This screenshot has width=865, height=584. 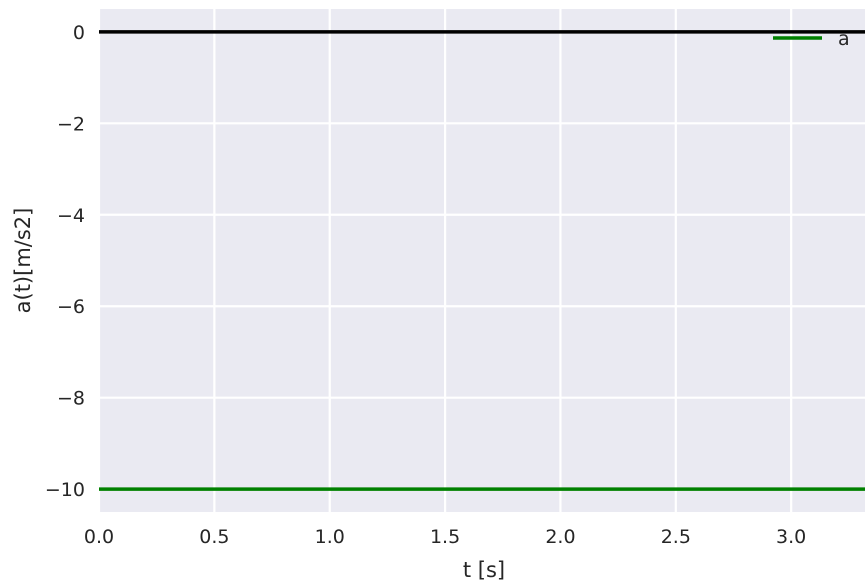 I want to click on x-axis-label: t [s], so click(x=484, y=570).